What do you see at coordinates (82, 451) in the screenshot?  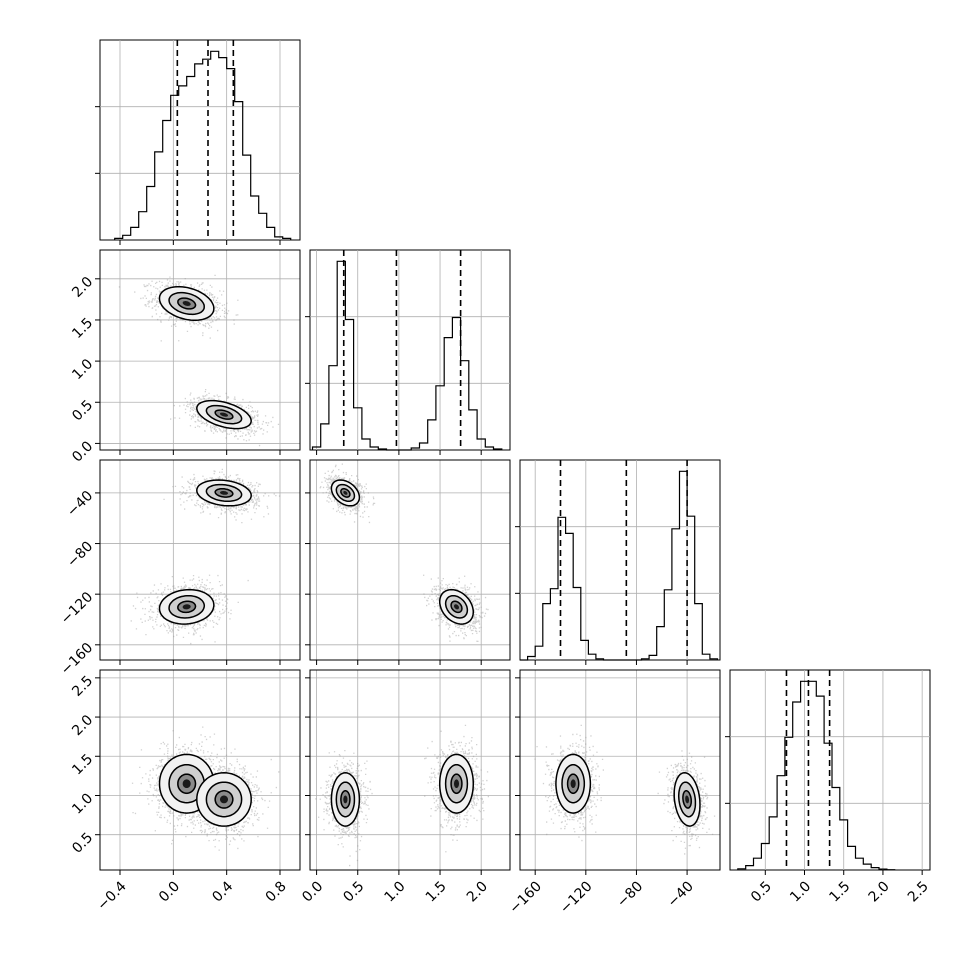 I see `y-tick-label: 0.0` at bounding box center [82, 451].